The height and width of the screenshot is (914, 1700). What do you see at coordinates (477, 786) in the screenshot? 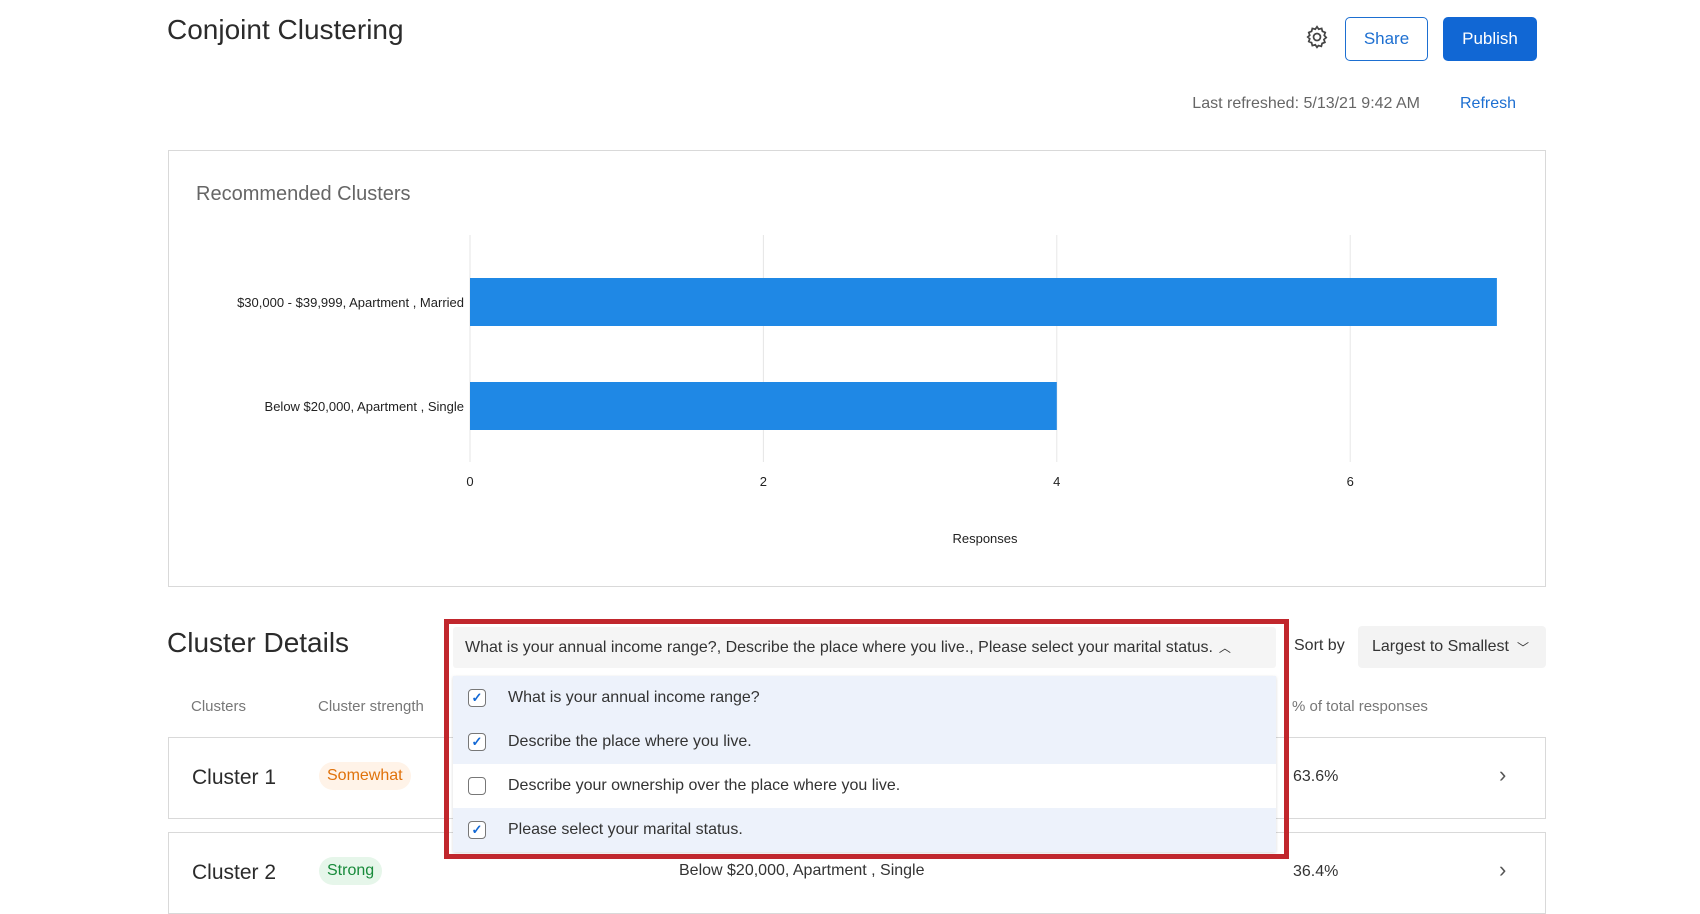
I see `checkbox-unchecked` at bounding box center [477, 786].